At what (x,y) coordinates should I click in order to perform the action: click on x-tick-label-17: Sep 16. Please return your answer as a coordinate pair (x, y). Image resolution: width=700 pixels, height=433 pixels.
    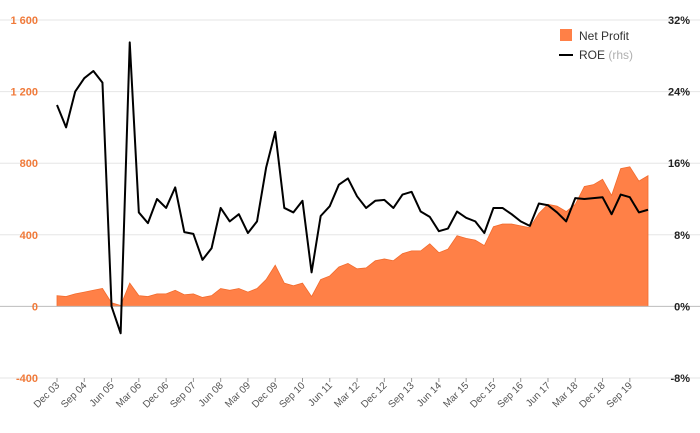
    Looking at the image, I should click on (511, 395).